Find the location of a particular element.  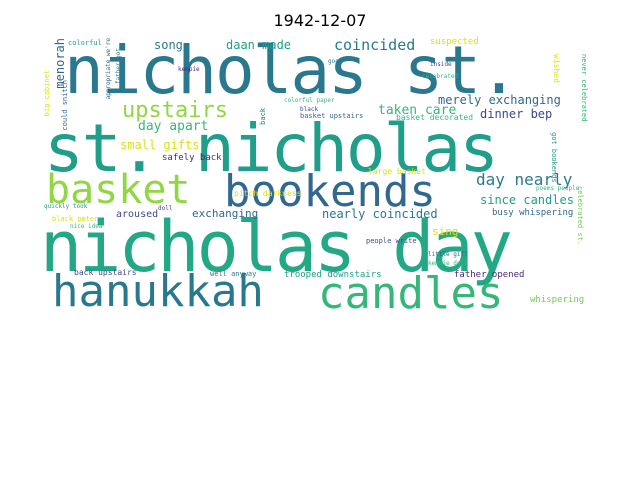

word-wished: wished is located at coordinates (556, 68).